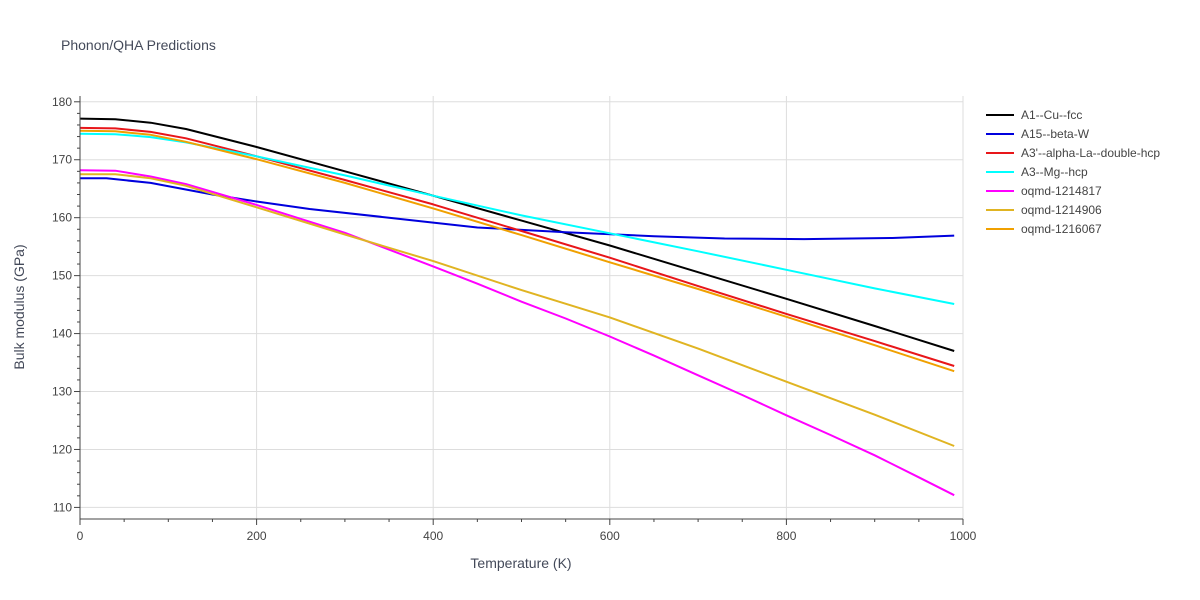 The width and height of the screenshot is (1200, 600). I want to click on legend-item-2: A3'--alpha-La--double-hcp, so click(1073, 153).